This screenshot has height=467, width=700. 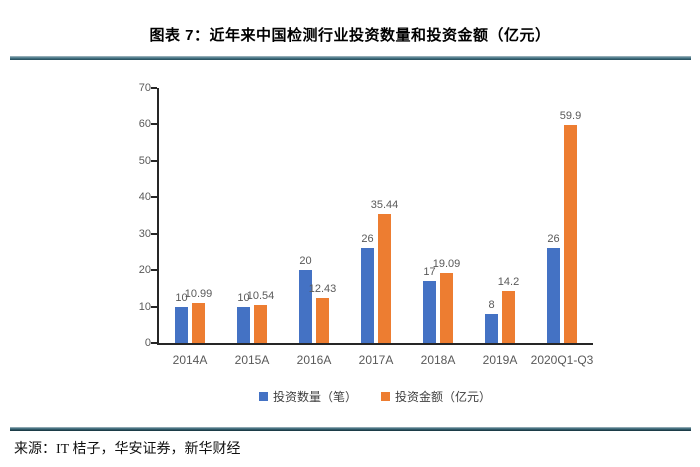 What do you see at coordinates (314, 397) in the screenshot?
I see `legend-label: 投资数量（笔）` at bounding box center [314, 397].